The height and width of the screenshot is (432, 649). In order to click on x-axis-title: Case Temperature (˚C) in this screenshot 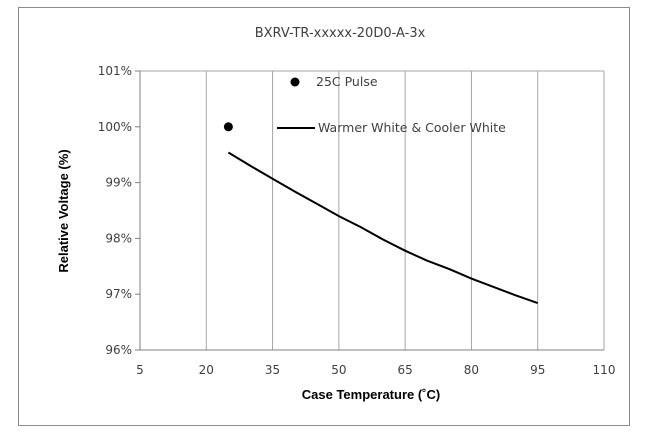, I will do `click(371, 394)`.